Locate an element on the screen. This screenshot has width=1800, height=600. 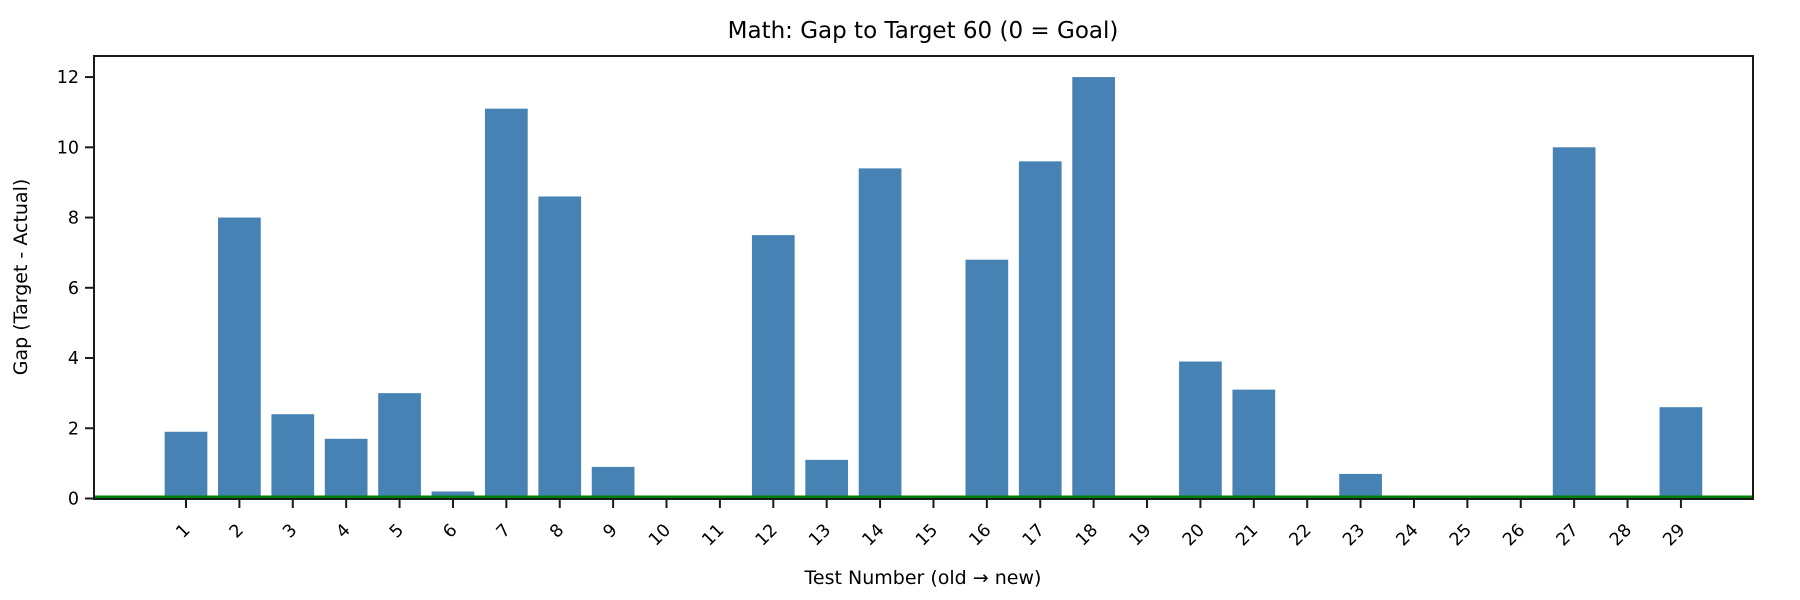
x-tick-label-16: 16 is located at coordinates (980, 535).